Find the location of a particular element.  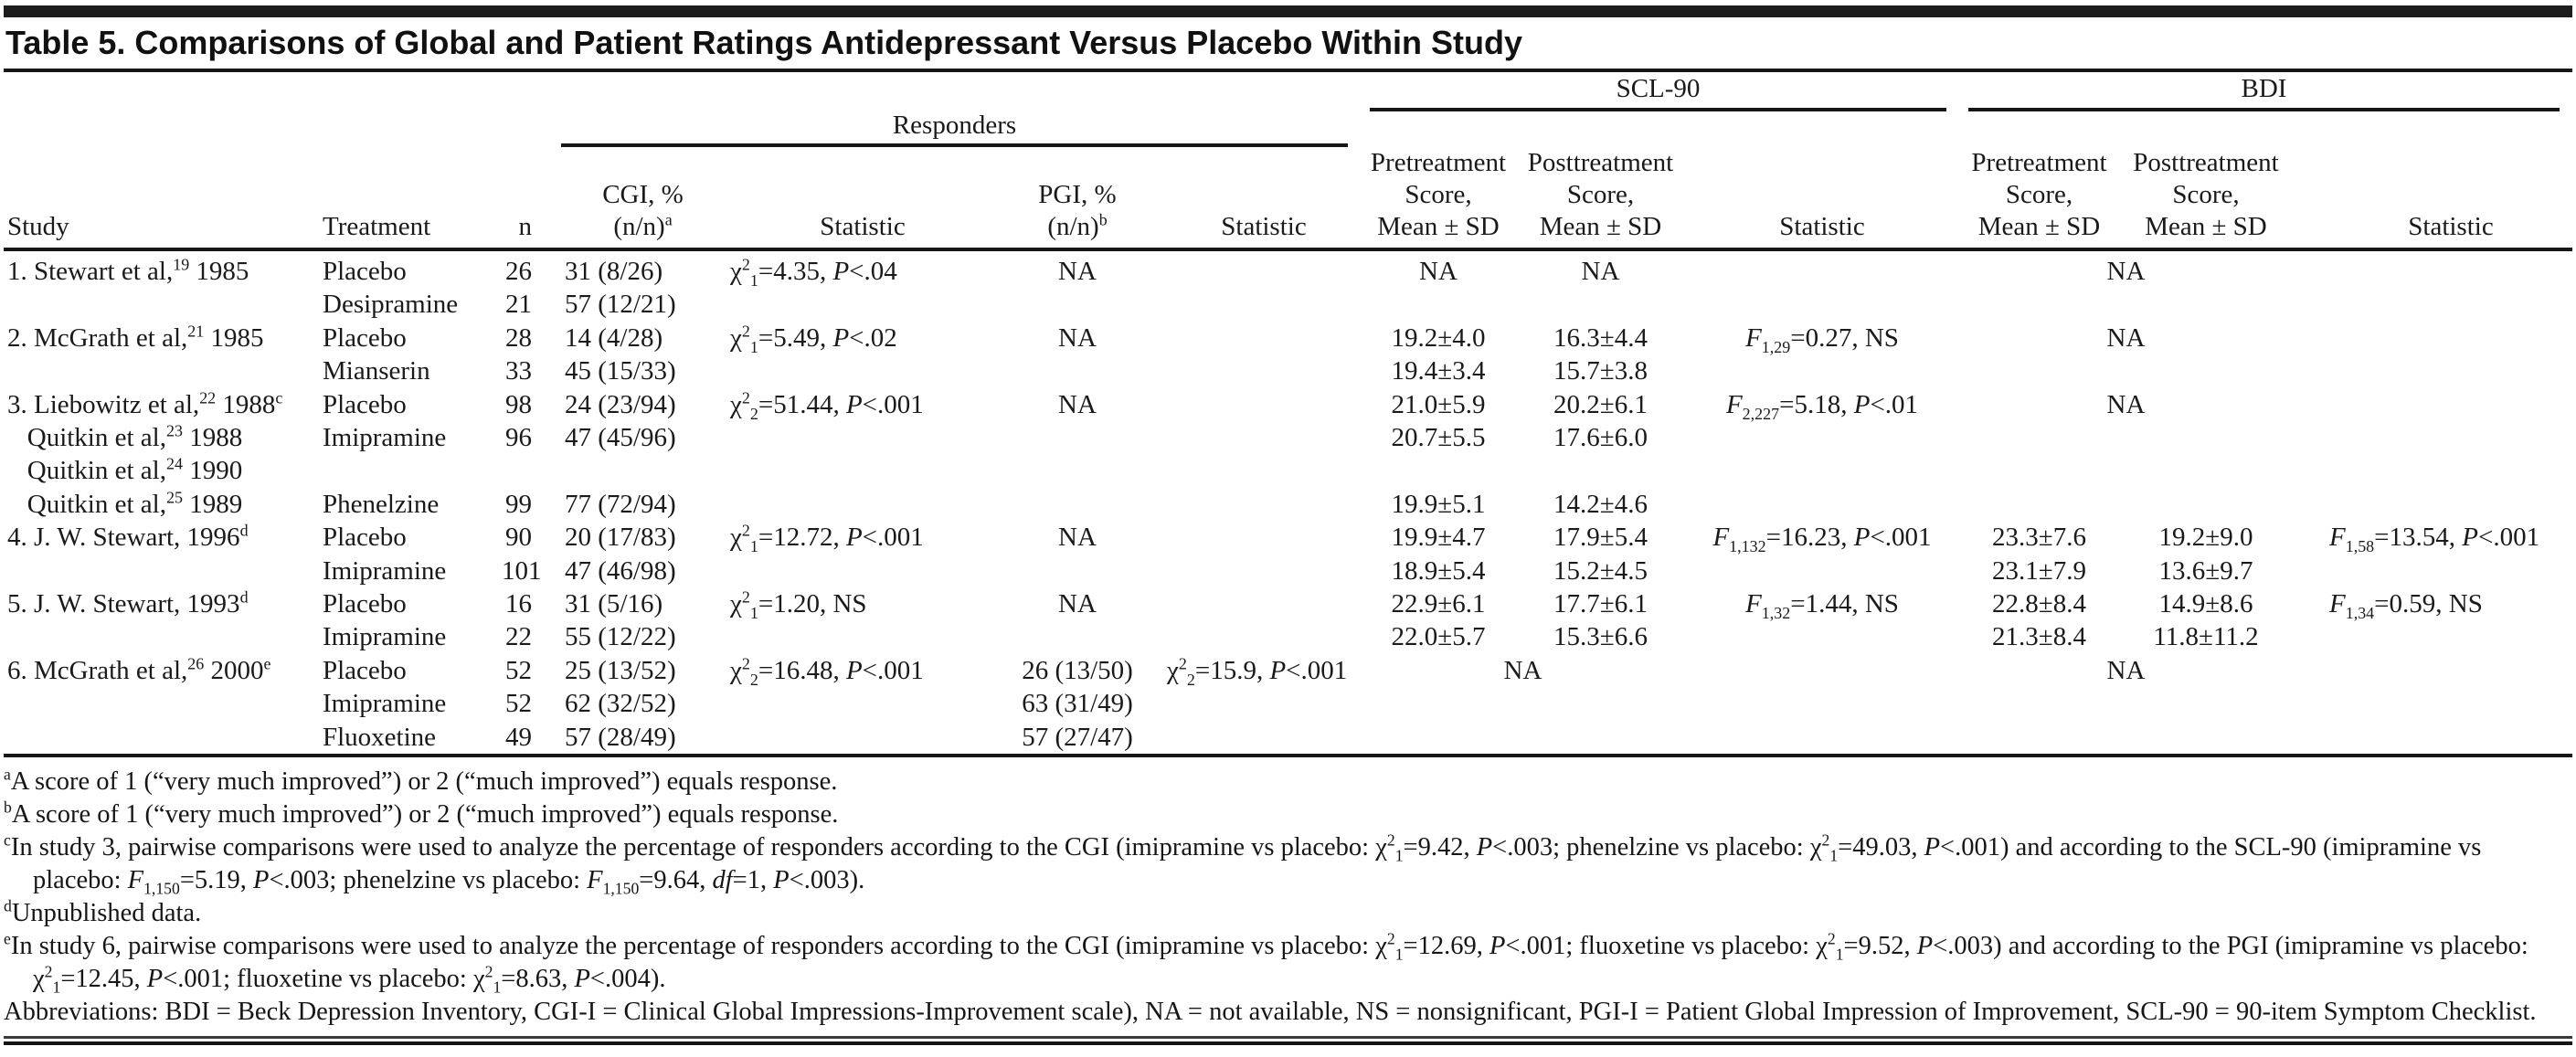

table-top-rule is located at coordinates (1288, 11).